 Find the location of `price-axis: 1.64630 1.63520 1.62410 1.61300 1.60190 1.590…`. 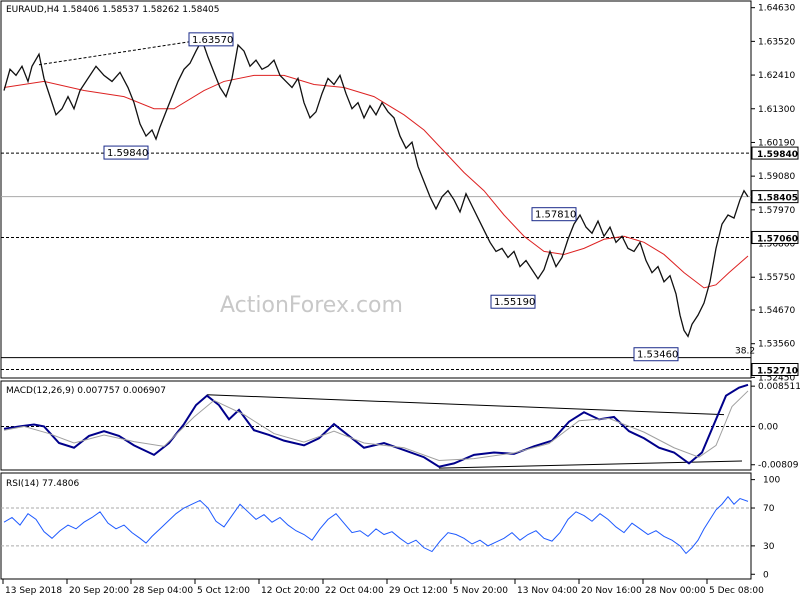

price-axis: 1.64630 1.63520 1.62410 1.61300 1.60190 1.590… is located at coordinates (773, 193).